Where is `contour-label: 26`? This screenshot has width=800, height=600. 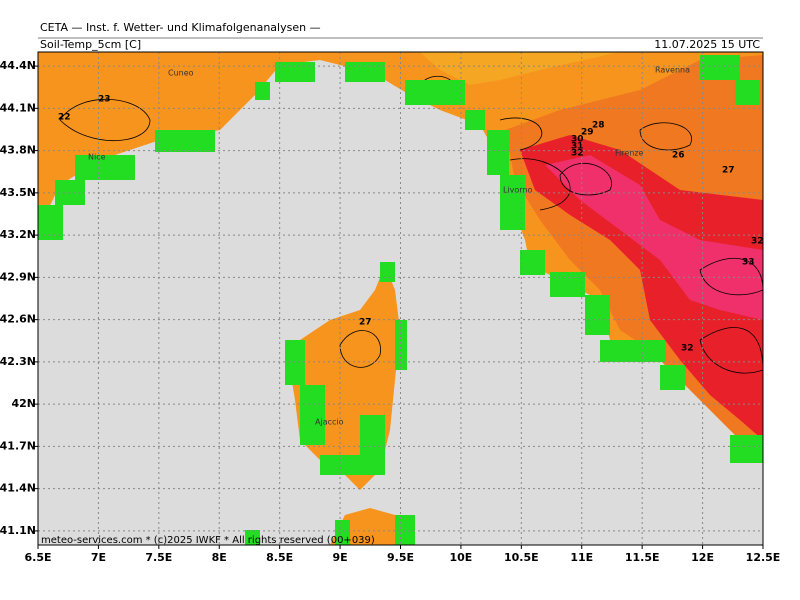 contour-label: 26 is located at coordinates (678, 156).